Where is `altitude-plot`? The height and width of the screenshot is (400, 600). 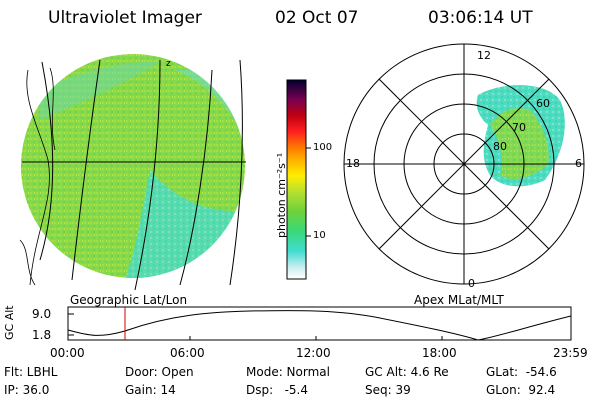 altitude-plot is located at coordinates (319, 323).